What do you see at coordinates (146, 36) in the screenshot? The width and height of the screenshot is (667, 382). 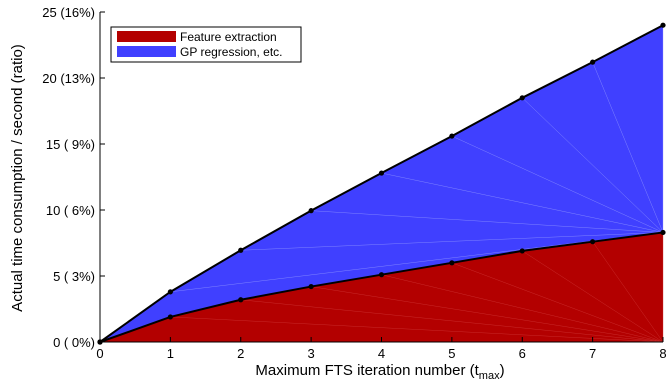 I see `legend-swatch-feature-extraction` at bounding box center [146, 36].